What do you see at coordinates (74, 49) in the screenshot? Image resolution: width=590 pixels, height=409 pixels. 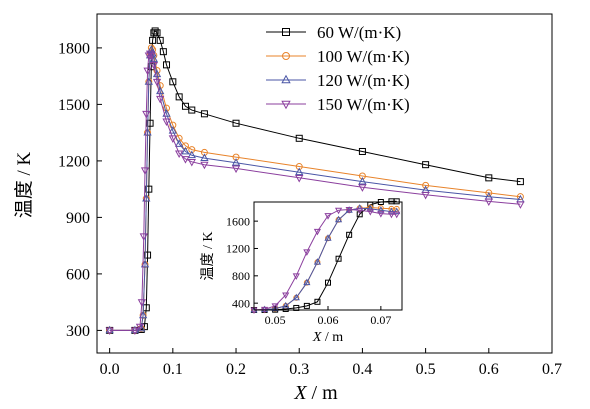 I see `main-y-tick-label: 1800` at bounding box center [74, 49].